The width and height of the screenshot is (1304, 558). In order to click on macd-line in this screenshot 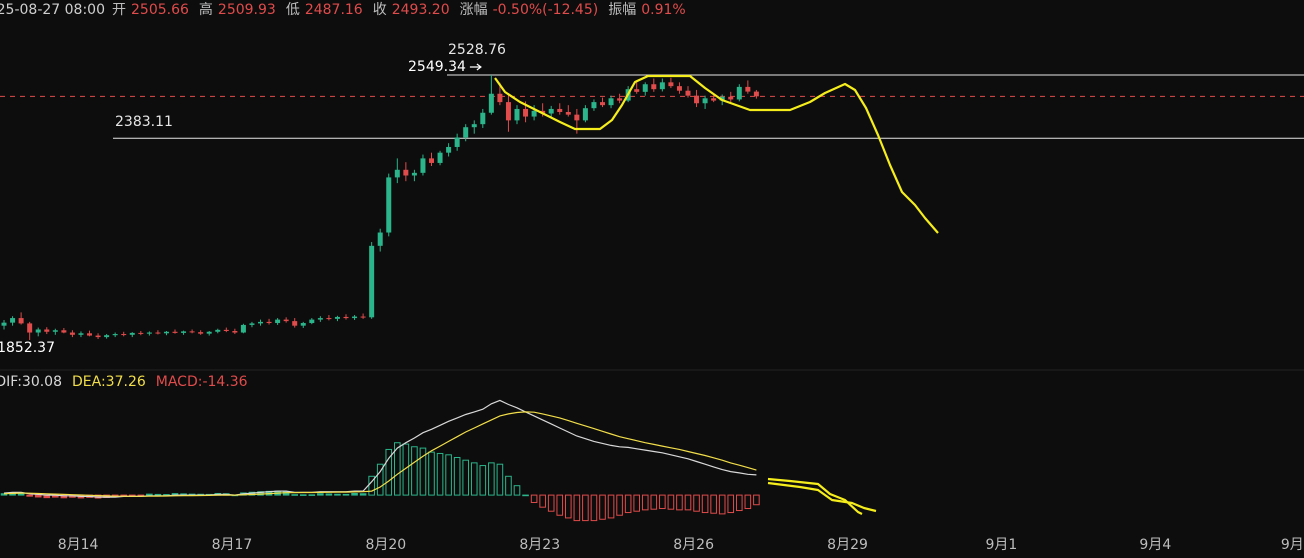, I will do `click(380, 454)`.